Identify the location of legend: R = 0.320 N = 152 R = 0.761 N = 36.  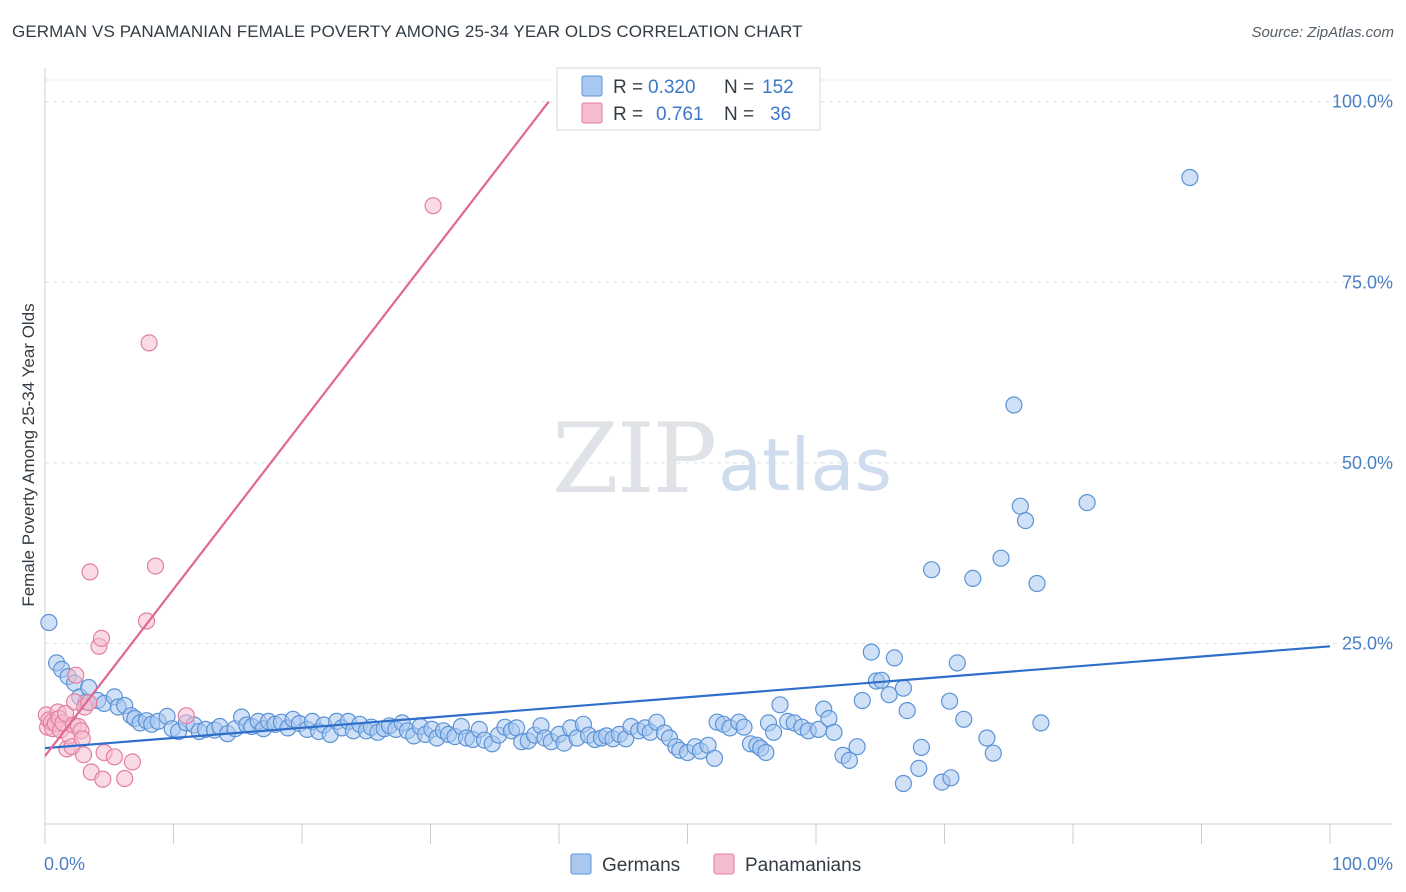
(688, 99).